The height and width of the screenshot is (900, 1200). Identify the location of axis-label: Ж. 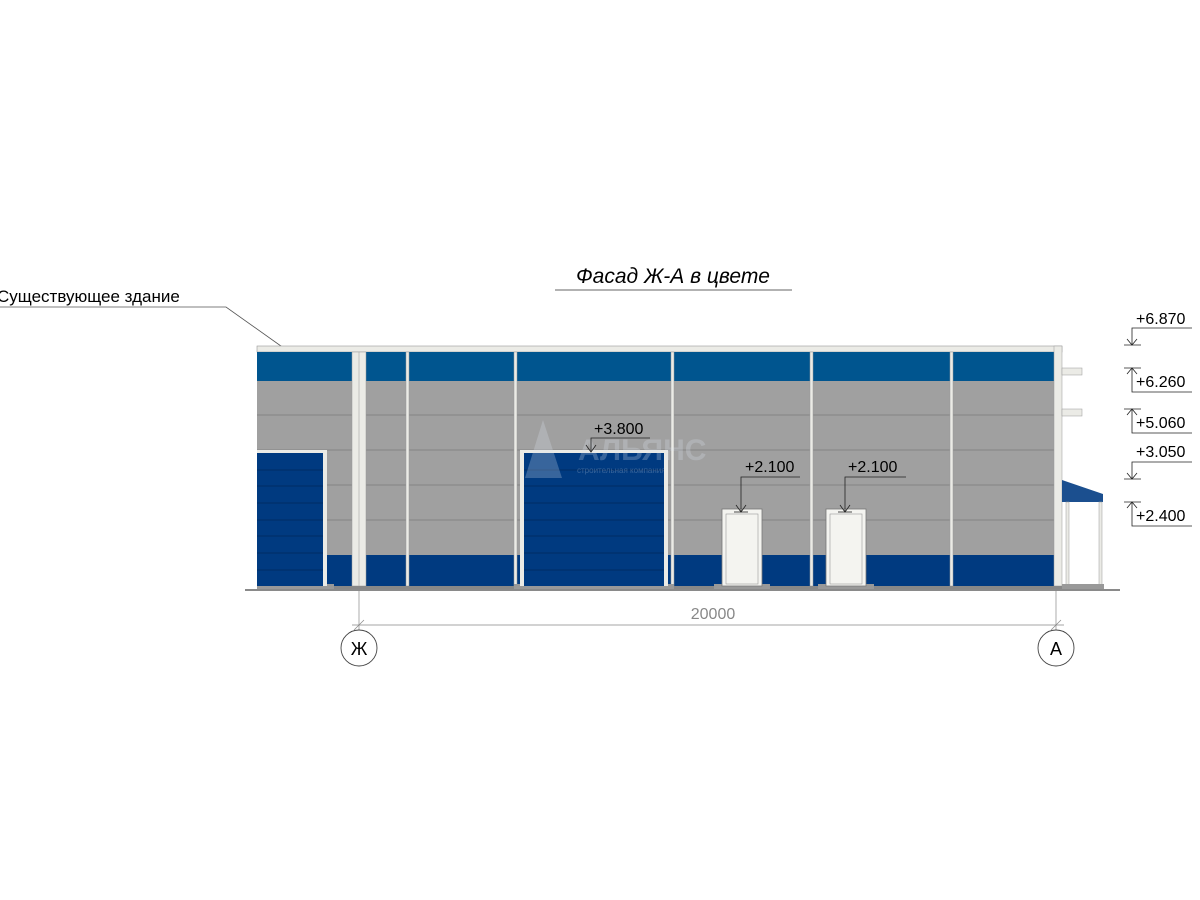
(359, 649).